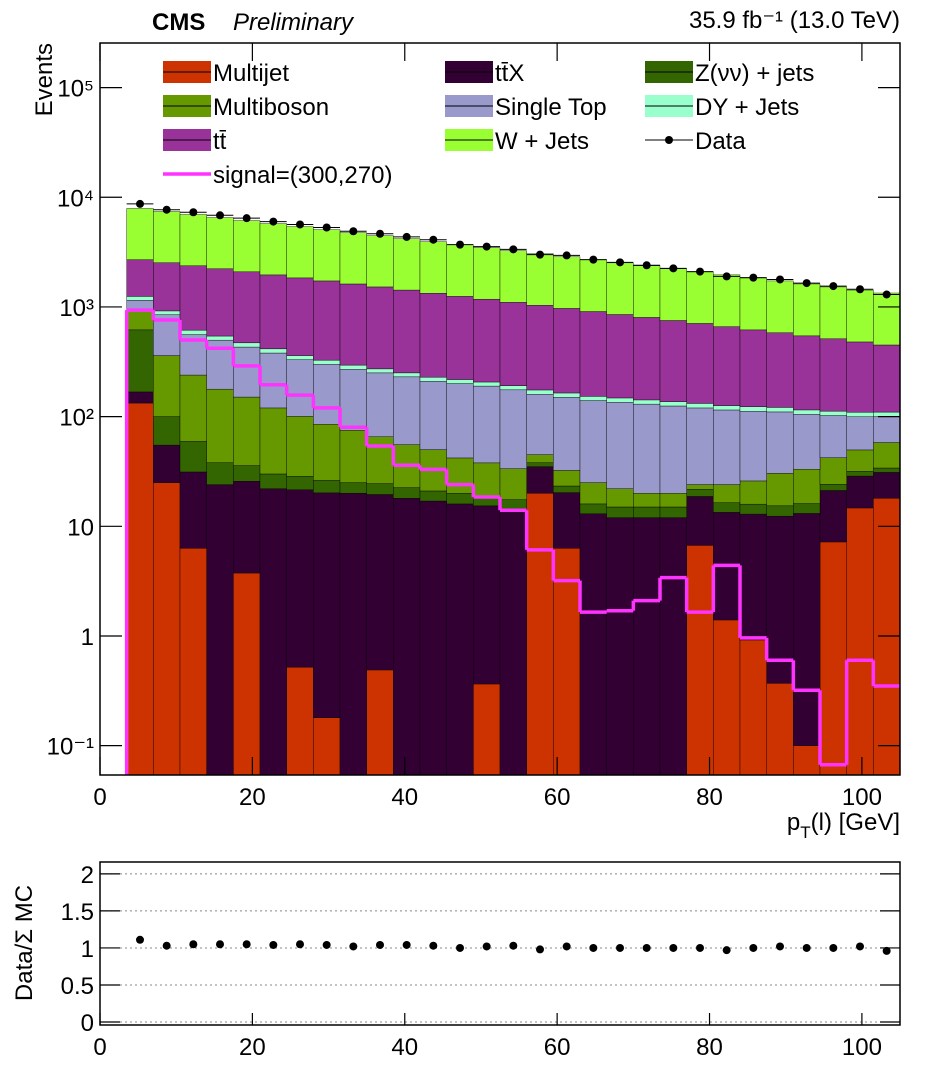 The image size is (930, 1076). What do you see at coordinates (747, 107) in the screenshot?
I see `legend-label: DY + Jets` at bounding box center [747, 107].